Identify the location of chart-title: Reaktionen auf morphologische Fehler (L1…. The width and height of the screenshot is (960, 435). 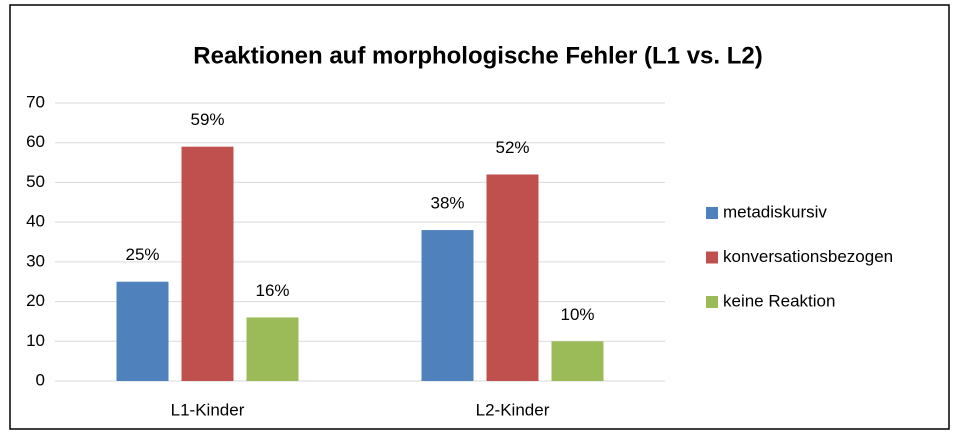
(477, 55).